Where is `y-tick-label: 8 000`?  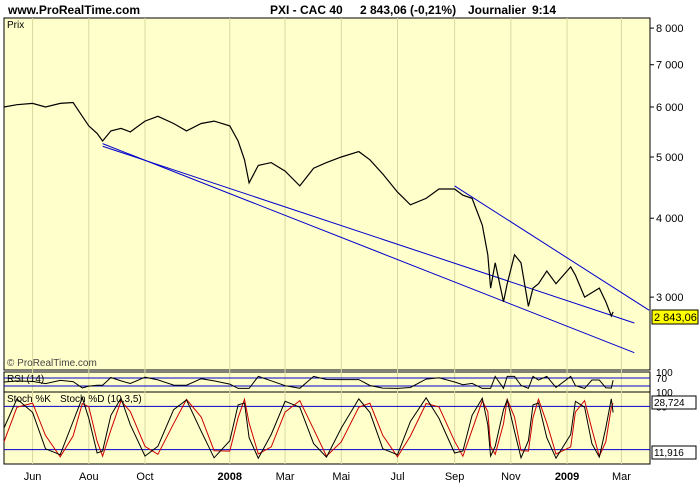
y-tick-label: 8 000 is located at coordinates (670, 29).